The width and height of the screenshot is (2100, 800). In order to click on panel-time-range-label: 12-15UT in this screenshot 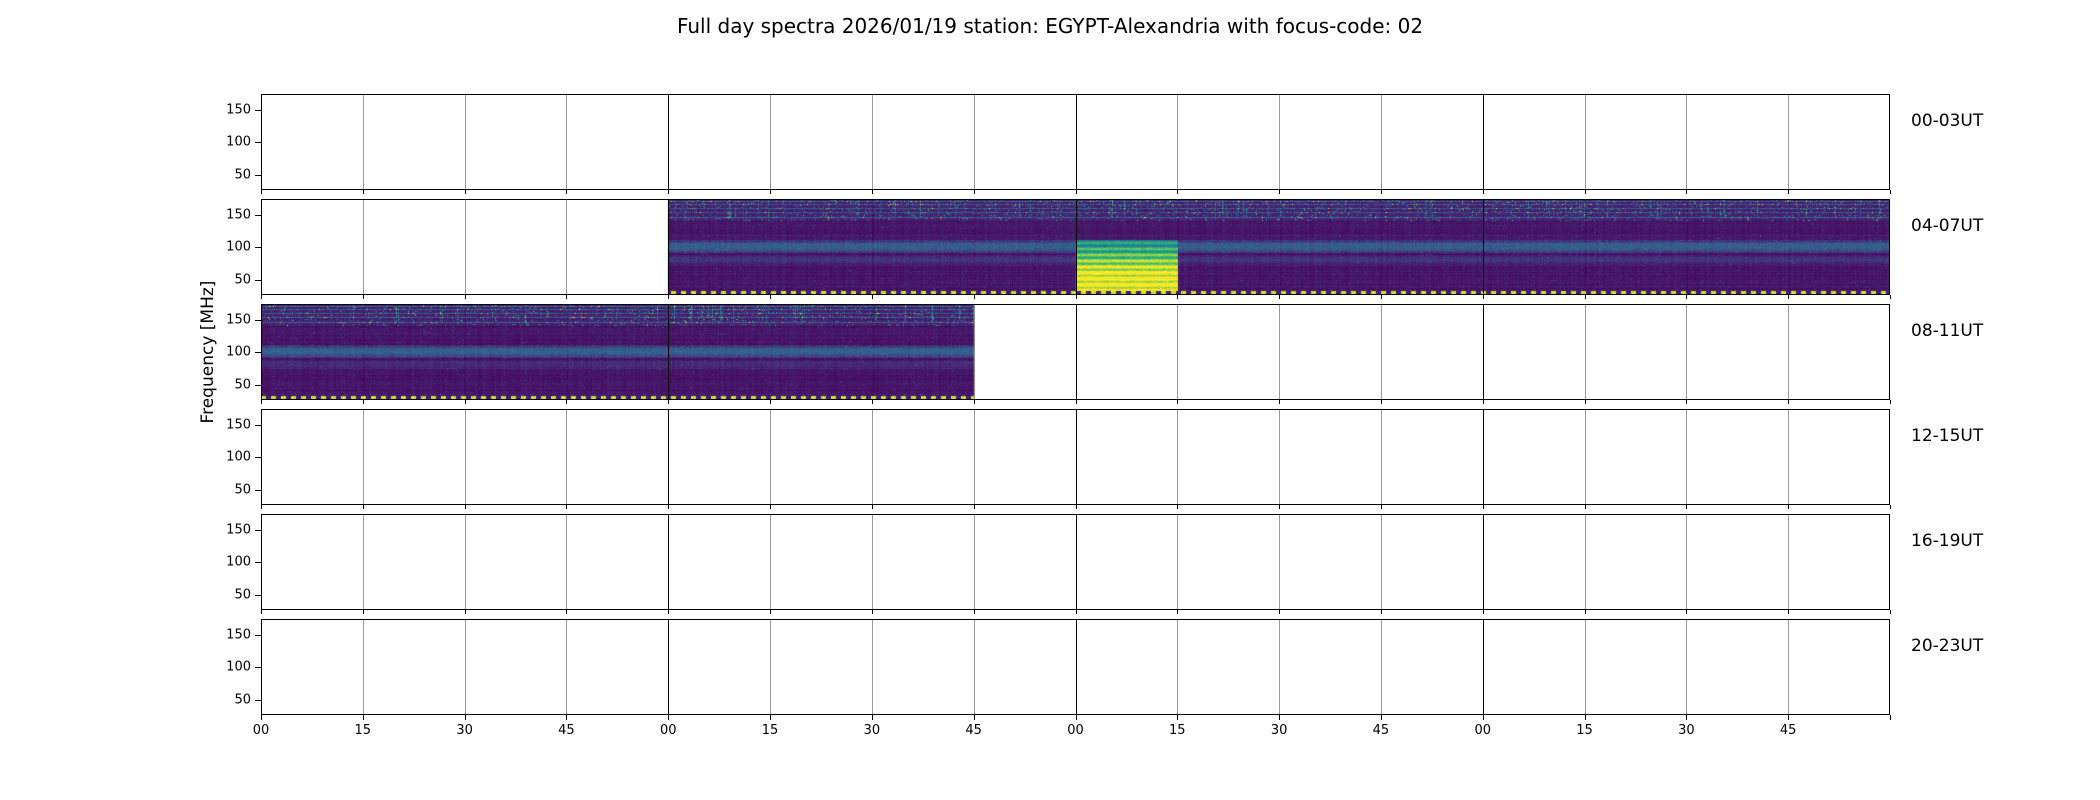, I will do `click(1947, 435)`.